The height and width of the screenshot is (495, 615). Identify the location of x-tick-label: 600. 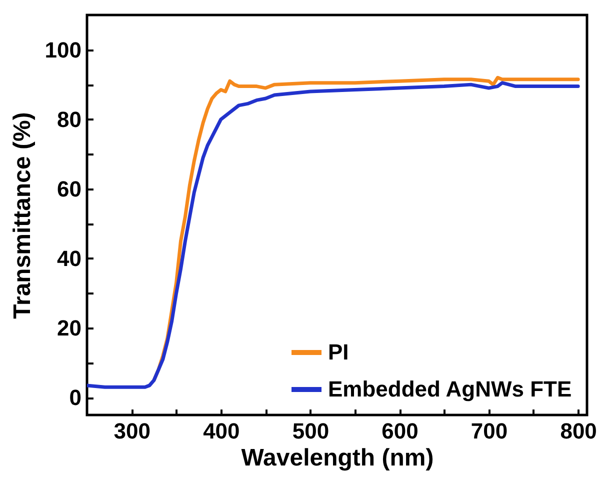
(400, 431).